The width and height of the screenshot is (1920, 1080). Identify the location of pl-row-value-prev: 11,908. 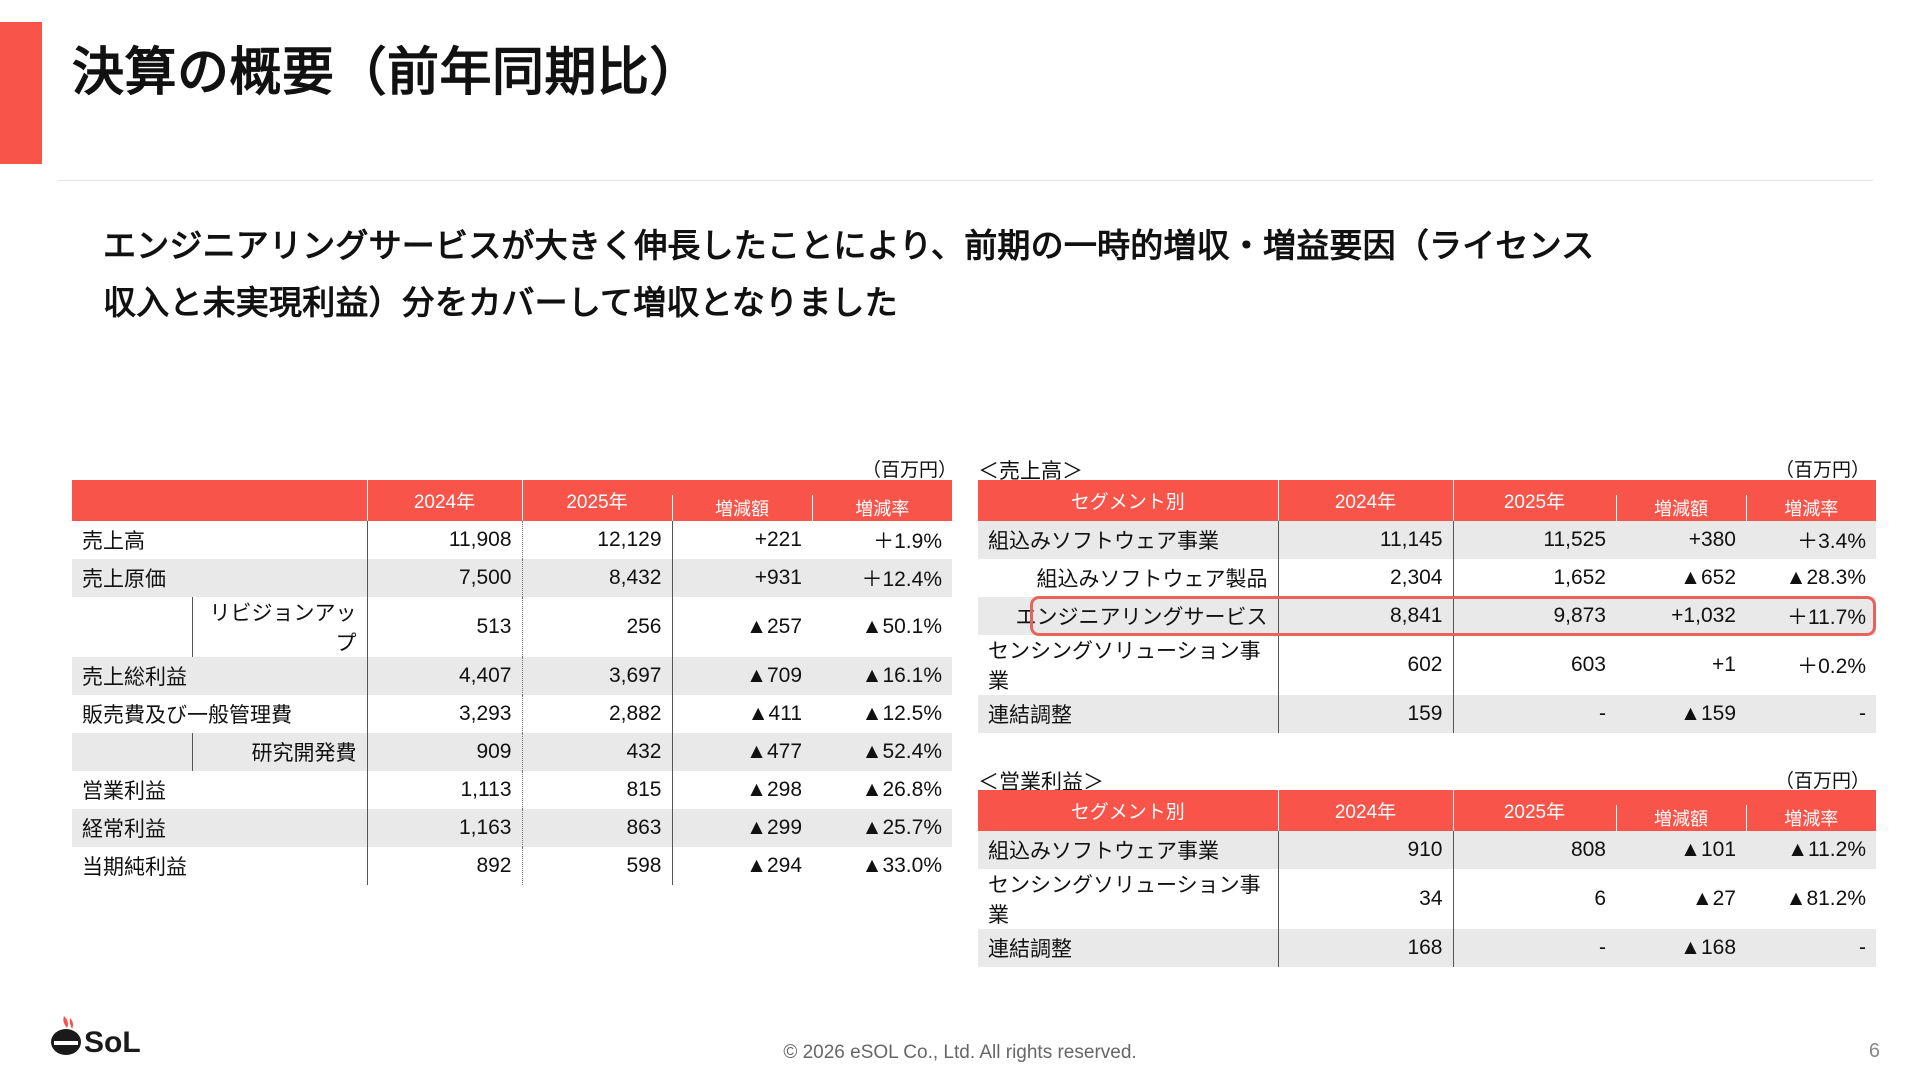
(444, 540).